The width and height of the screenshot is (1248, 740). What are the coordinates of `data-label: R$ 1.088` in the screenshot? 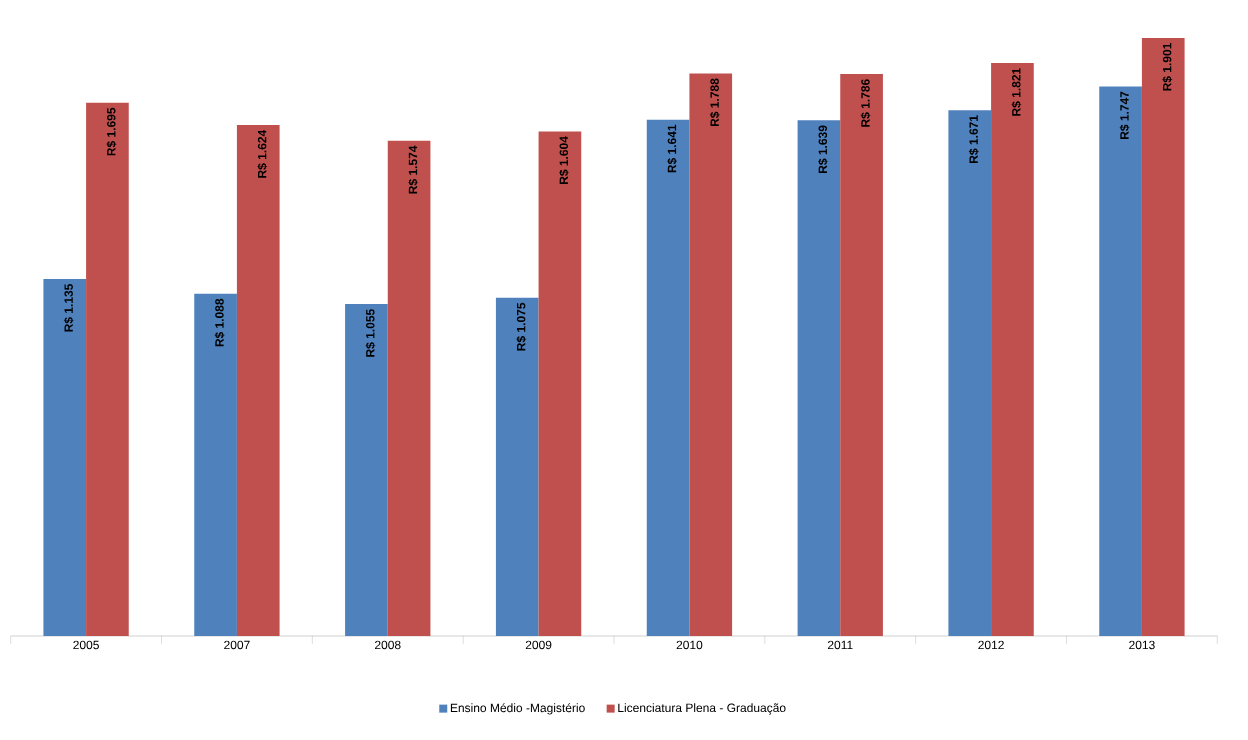 It's located at (219, 322).